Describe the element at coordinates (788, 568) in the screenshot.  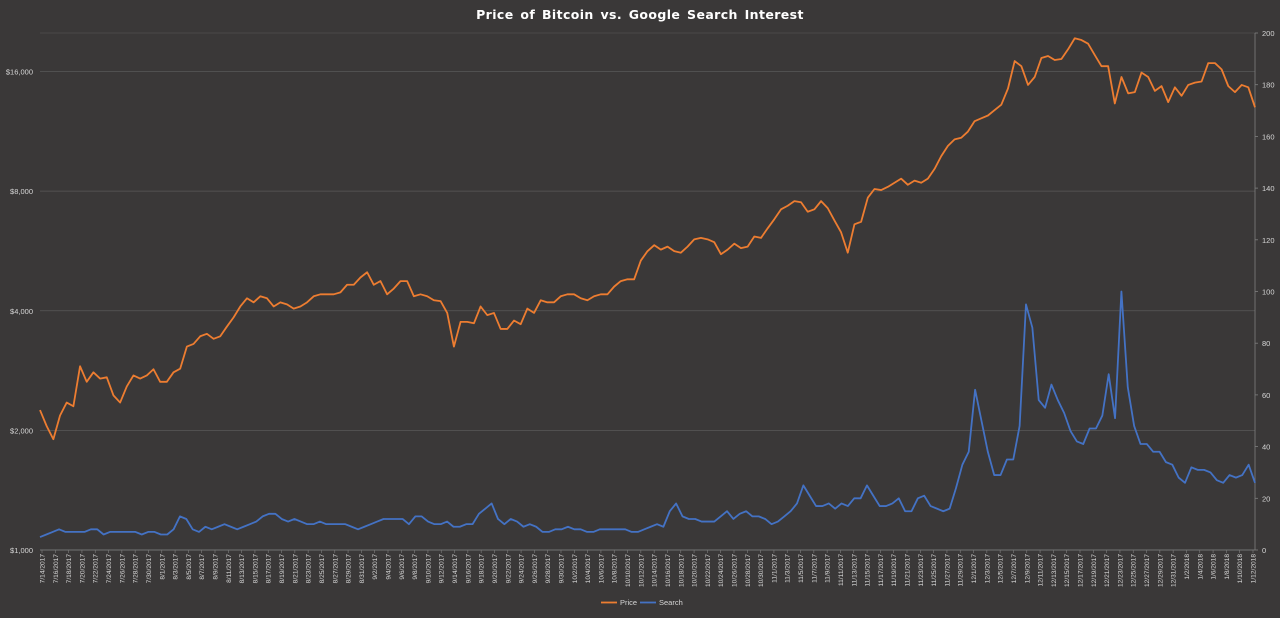
I see `x-tick-label: 11/3/2017` at that location.